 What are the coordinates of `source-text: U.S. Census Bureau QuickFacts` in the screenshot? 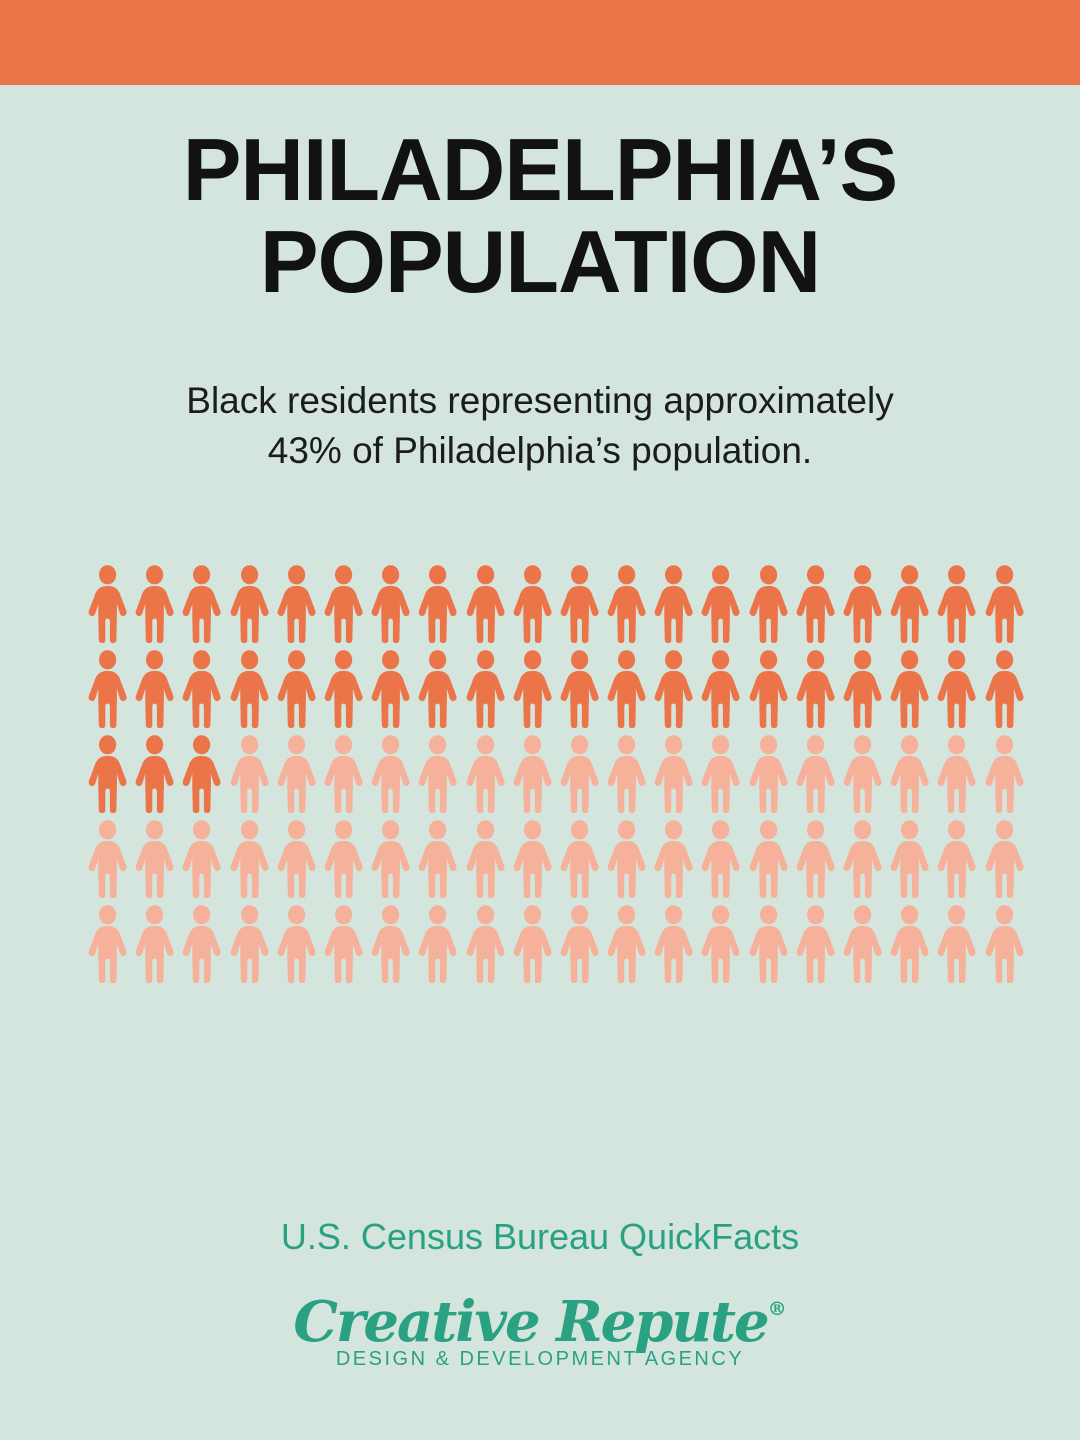 It's located at (540, 1236).